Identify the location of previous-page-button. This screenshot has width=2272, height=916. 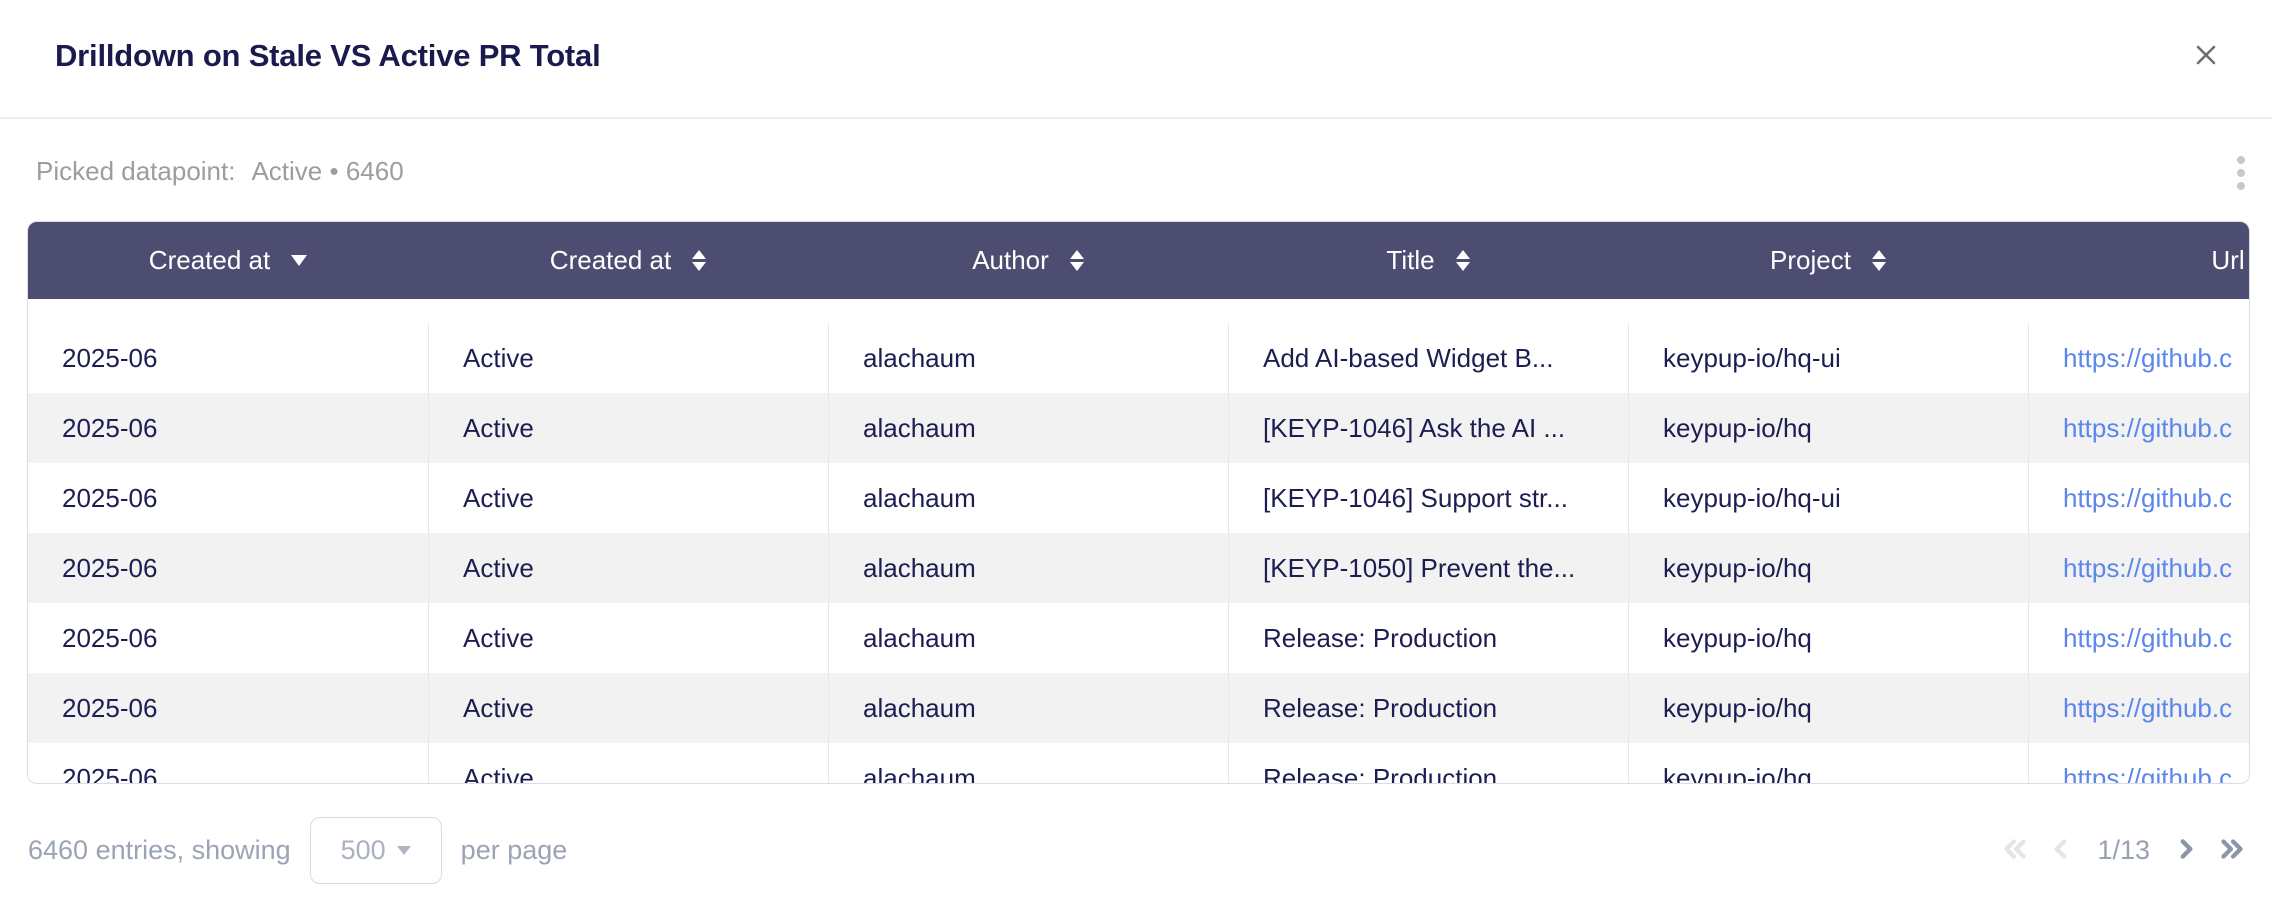
(2061, 850).